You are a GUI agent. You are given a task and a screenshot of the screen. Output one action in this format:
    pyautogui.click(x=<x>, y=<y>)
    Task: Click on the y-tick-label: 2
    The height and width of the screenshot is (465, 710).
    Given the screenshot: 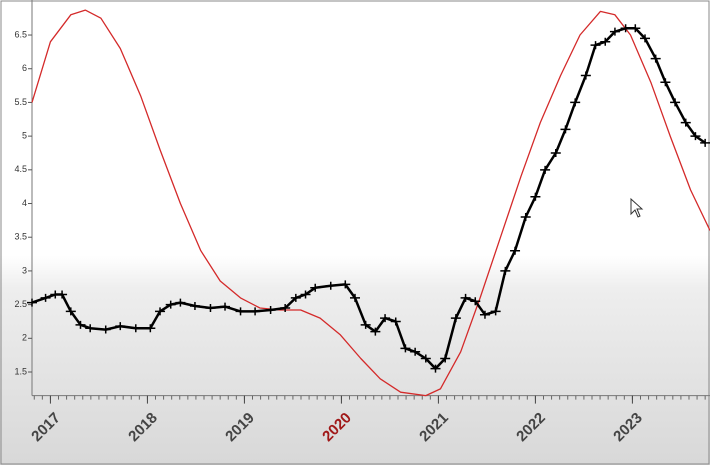 What is the action you would take?
    pyautogui.click(x=24, y=338)
    